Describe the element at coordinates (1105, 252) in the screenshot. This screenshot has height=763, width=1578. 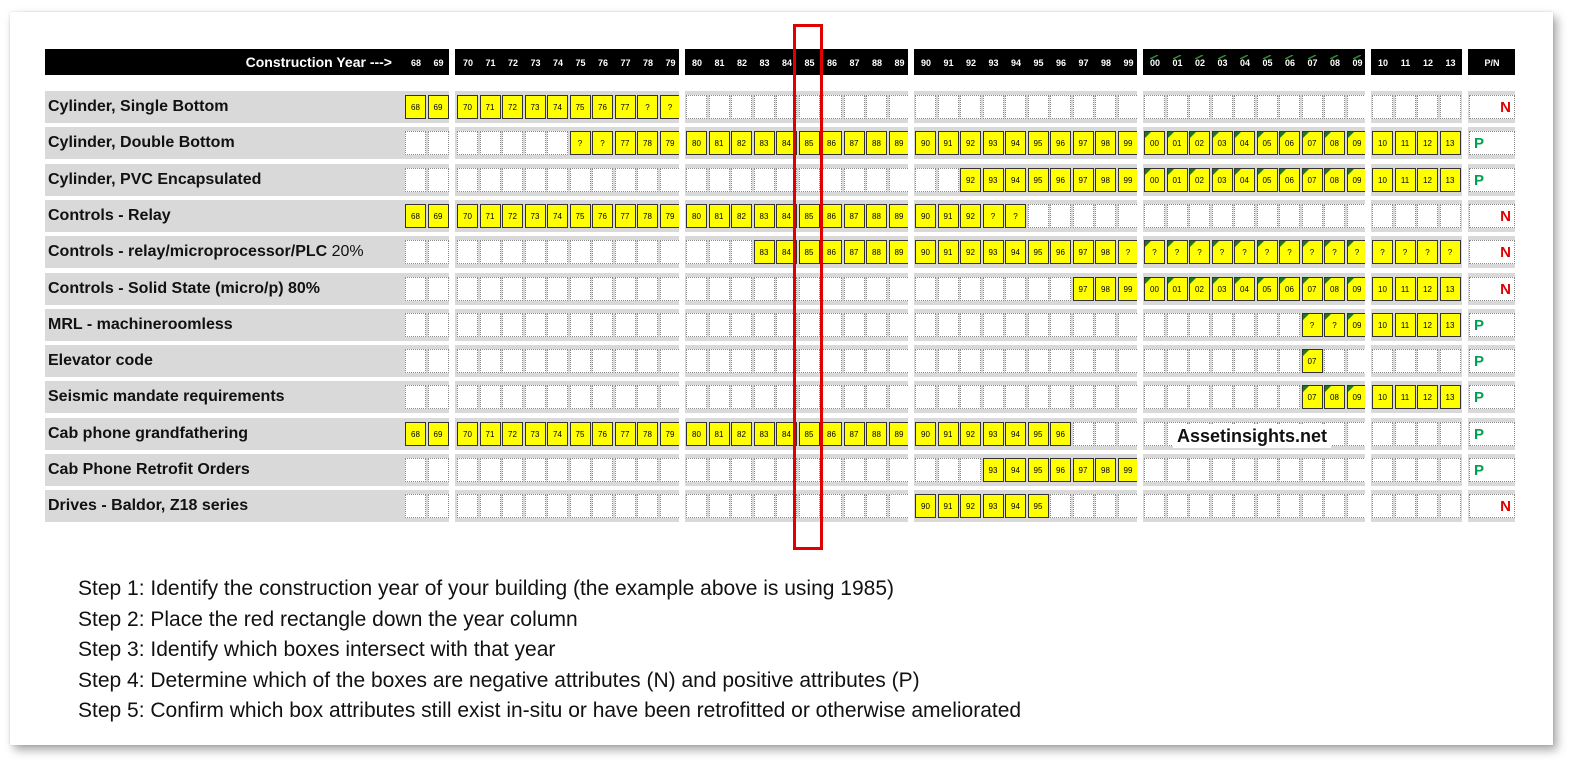
I see `year-cell: 98` at that location.